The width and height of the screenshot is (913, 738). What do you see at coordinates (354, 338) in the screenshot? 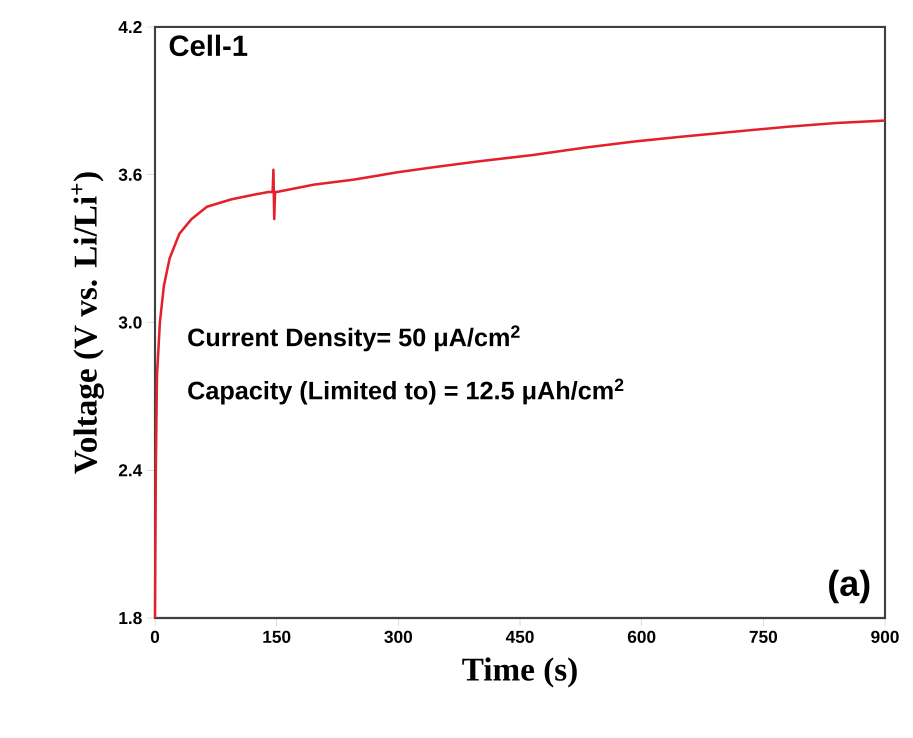
I see `annotation: Current Density= 50 μA/cm$^{2}$` at bounding box center [354, 338].